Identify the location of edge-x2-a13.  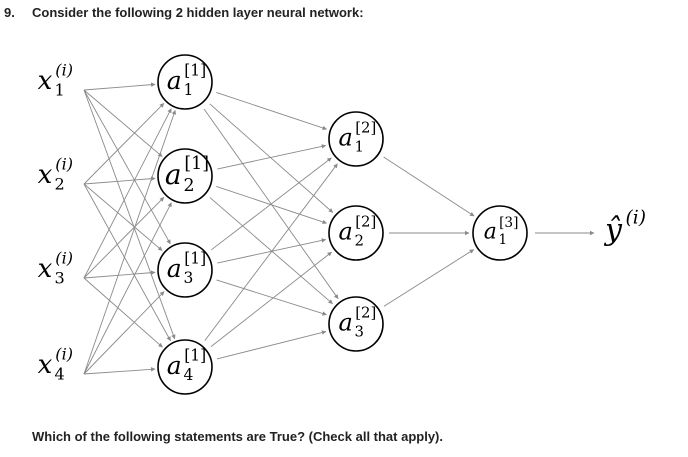
(123, 217).